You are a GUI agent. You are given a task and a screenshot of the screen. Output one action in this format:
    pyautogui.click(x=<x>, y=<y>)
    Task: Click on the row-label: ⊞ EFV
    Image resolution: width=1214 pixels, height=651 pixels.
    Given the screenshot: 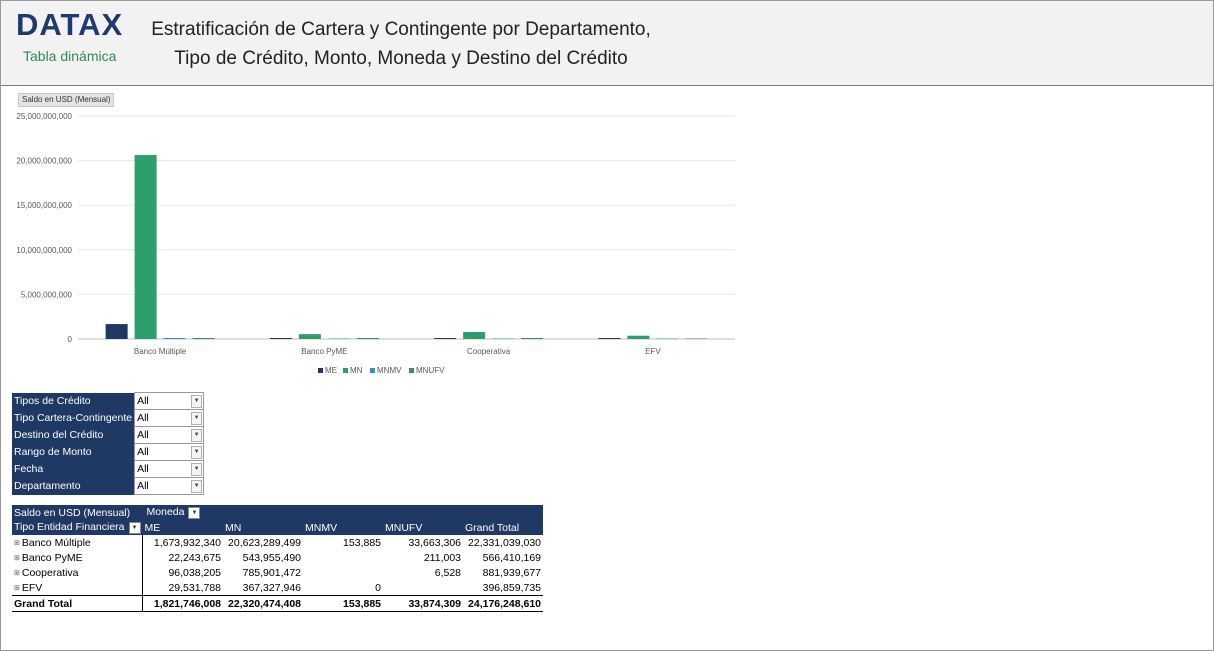 What is the action you would take?
    pyautogui.click(x=78, y=588)
    